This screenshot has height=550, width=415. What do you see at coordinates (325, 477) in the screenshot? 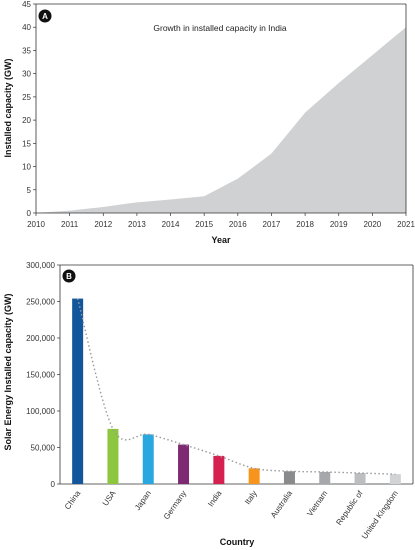
I see `bar-vietnam` at bounding box center [325, 477].